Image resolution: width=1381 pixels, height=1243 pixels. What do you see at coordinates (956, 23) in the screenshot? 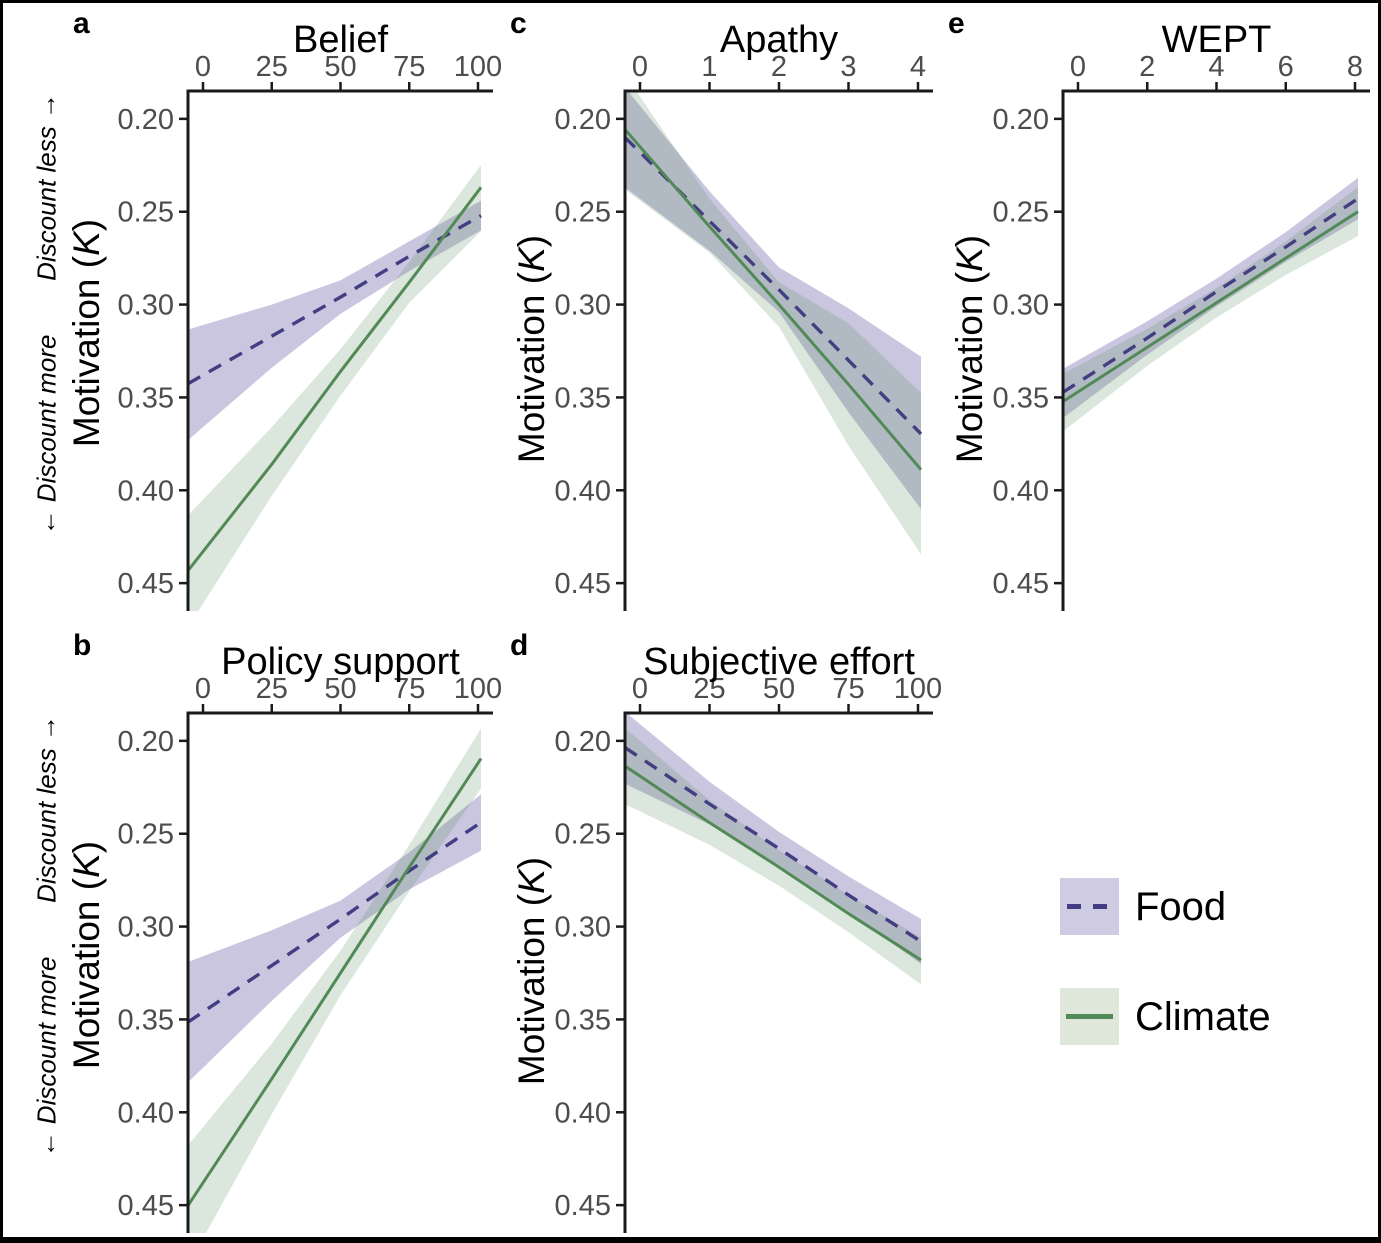
I see `panel-e-letter: e` at bounding box center [956, 23].